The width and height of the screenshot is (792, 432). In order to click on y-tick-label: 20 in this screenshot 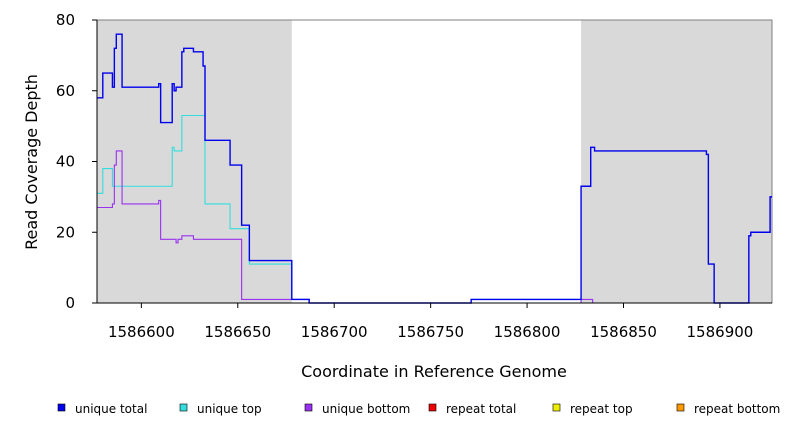, I will do `click(65, 232)`.